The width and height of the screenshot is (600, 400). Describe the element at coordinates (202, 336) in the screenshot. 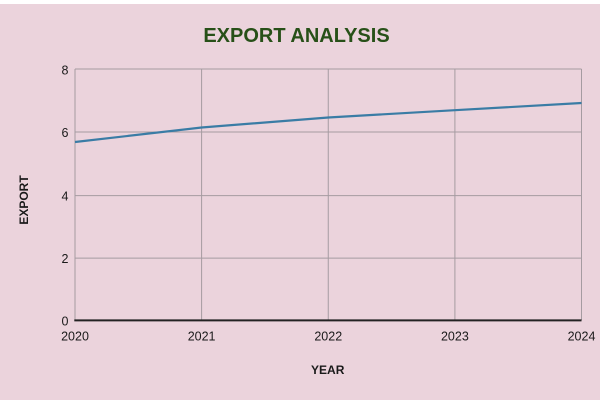

I see `svg-text: 2021` at that location.